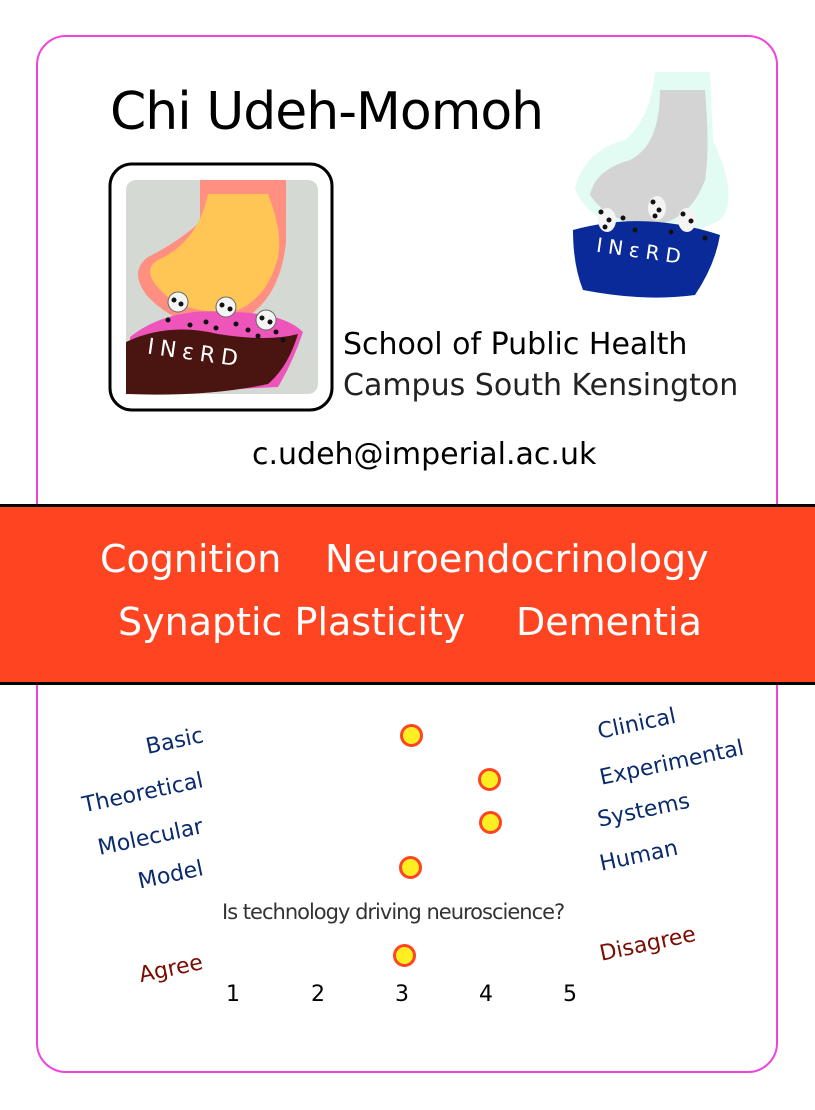 This screenshot has height=1110, width=815. Describe the element at coordinates (517, 559) in the screenshot. I see `keyword-neuroendocrinology: Neuroendocrinology` at that location.